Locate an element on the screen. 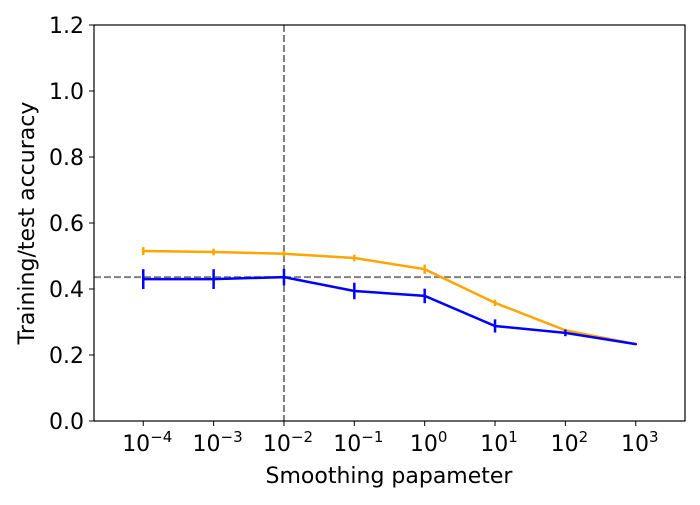  y-tick-label: 0.6 is located at coordinates (66, 224).